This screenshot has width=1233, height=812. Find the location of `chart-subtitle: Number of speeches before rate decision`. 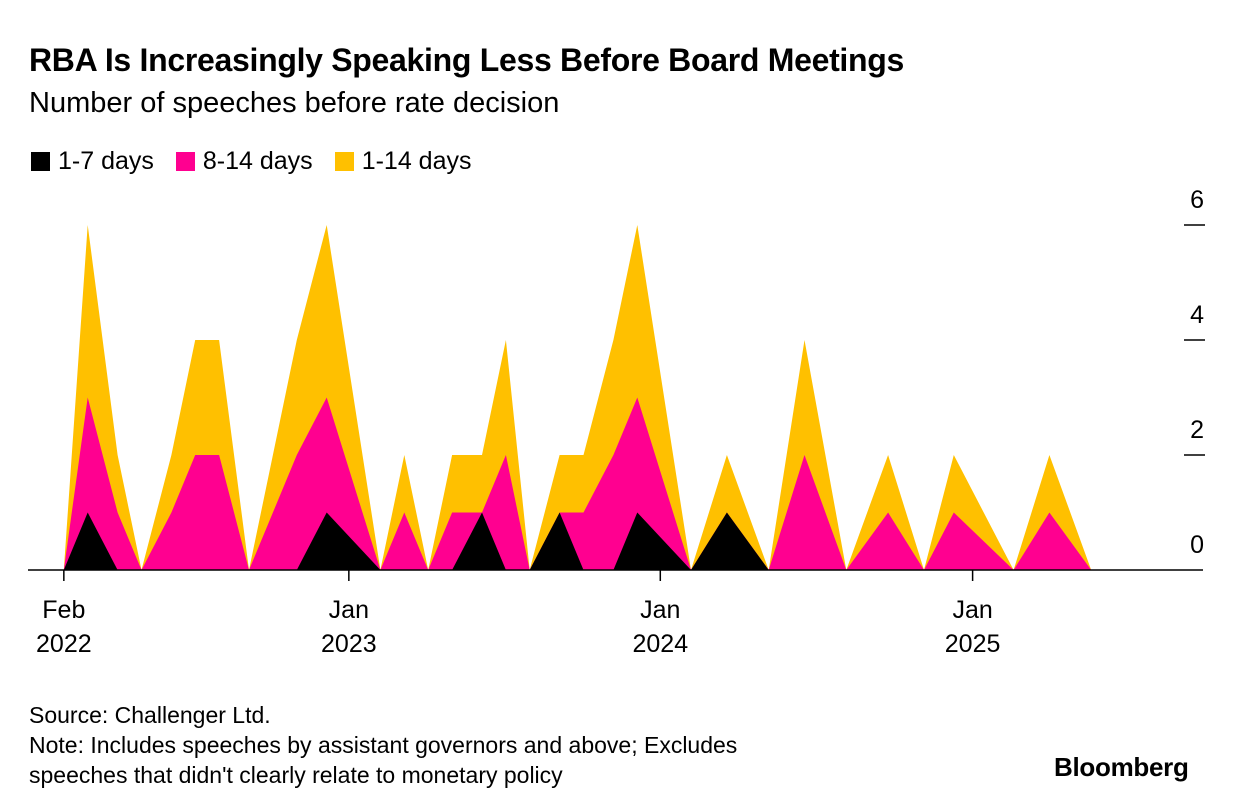

chart-subtitle: Number of speeches before rate decision is located at coordinates (294, 103).